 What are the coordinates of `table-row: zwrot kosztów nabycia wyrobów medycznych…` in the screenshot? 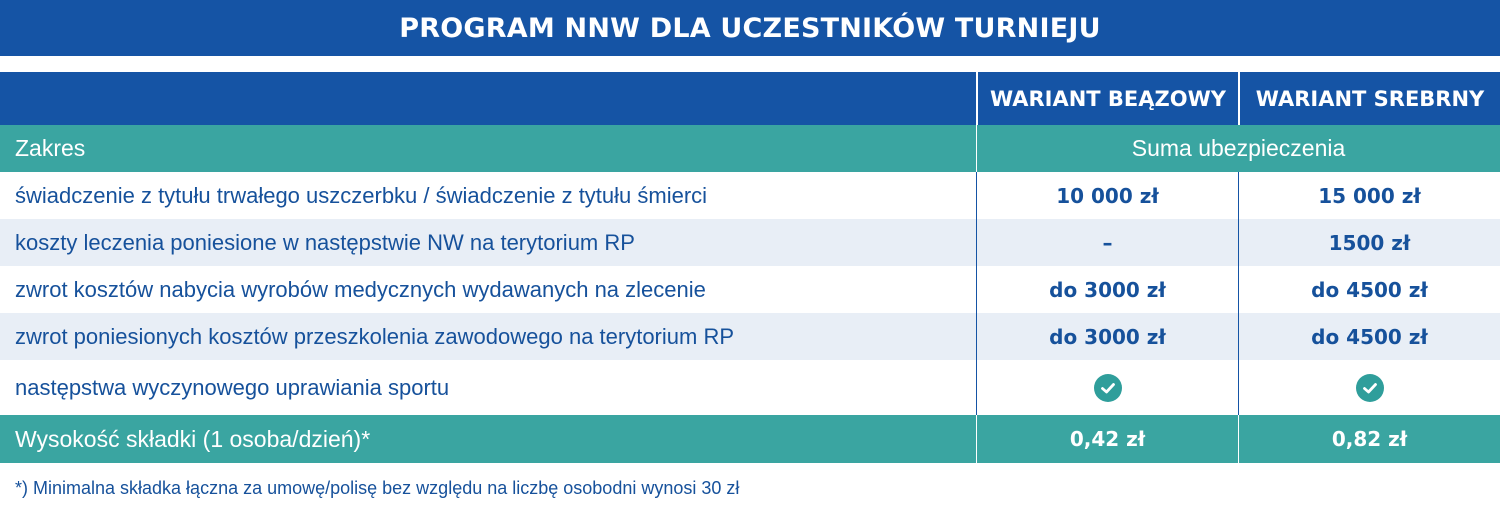 It's located at (750, 289).